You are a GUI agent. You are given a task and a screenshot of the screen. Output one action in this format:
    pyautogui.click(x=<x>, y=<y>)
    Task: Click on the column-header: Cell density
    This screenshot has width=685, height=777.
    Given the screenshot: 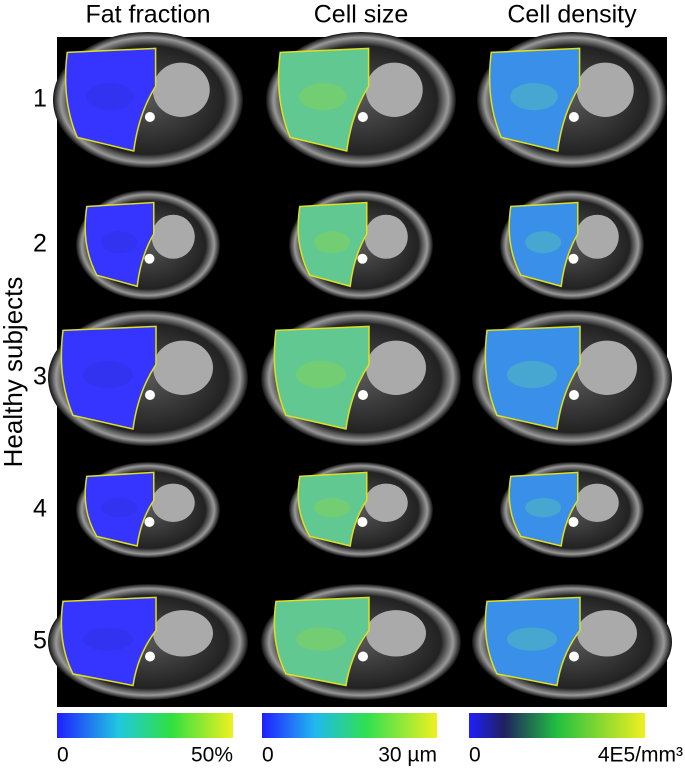 What is the action you would take?
    pyautogui.click(x=572, y=15)
    